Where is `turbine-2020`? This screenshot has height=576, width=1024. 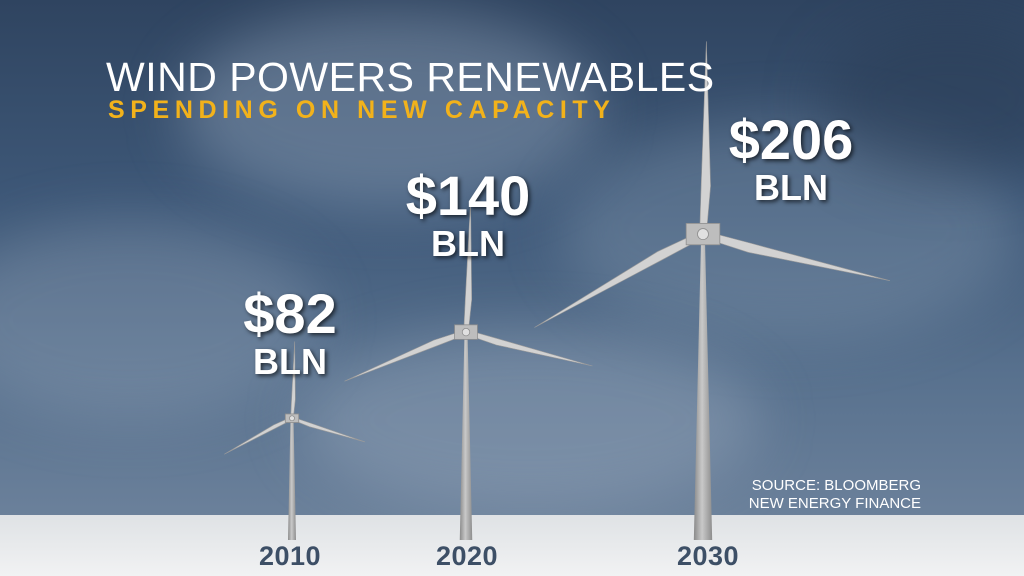 turbine-2020 is located at coordinates (468, 370).